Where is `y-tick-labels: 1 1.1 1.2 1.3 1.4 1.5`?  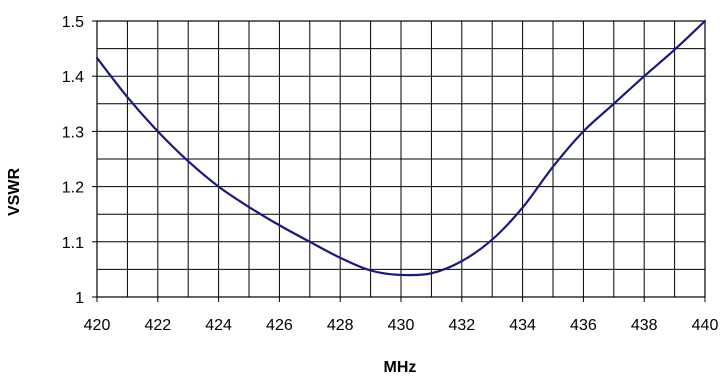 y-tick-labels: 1 1.1 1.2 1.3 1.4 1.5 is located at coordinates (79, 160).